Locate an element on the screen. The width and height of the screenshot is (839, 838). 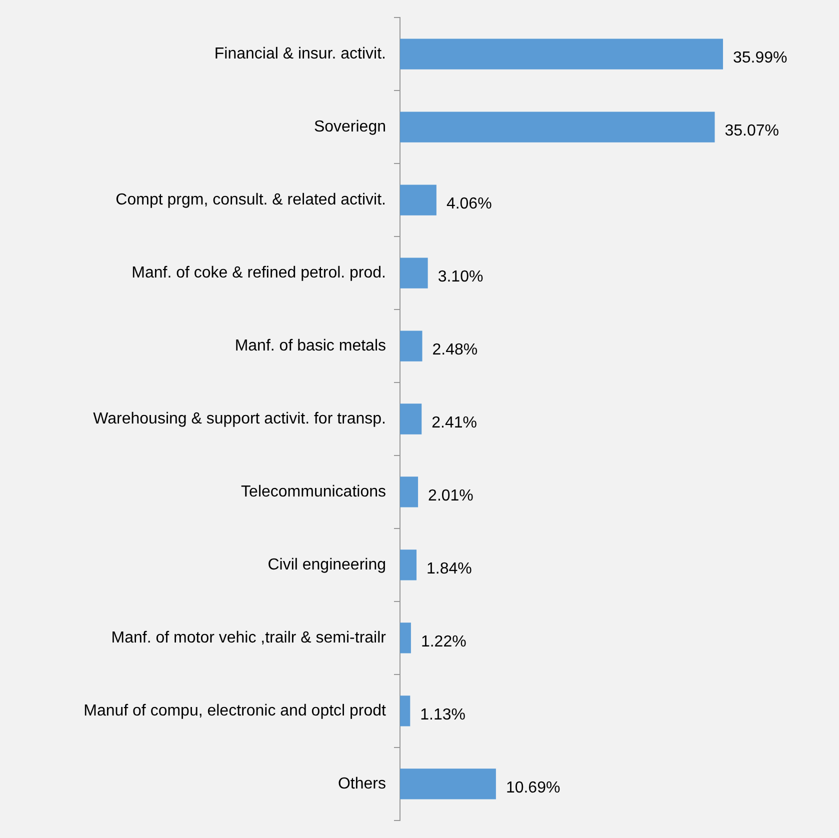
data-label: 35.07% is located at coordinates (752, 131).